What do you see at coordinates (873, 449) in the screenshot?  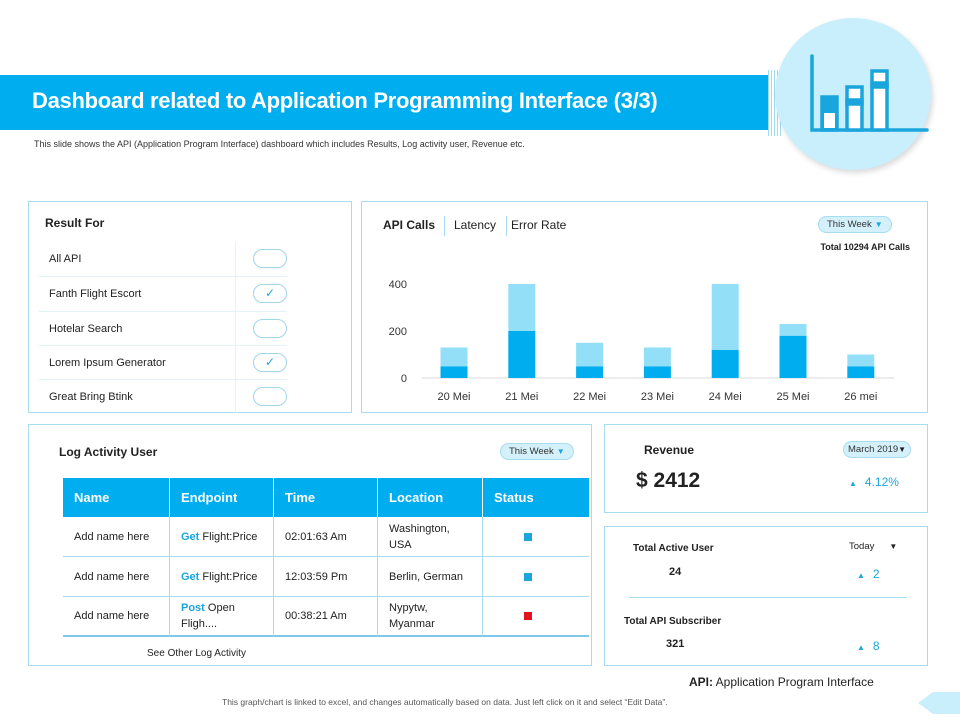 I see `filter-label: March 2019` at bounding box center [873, 449].